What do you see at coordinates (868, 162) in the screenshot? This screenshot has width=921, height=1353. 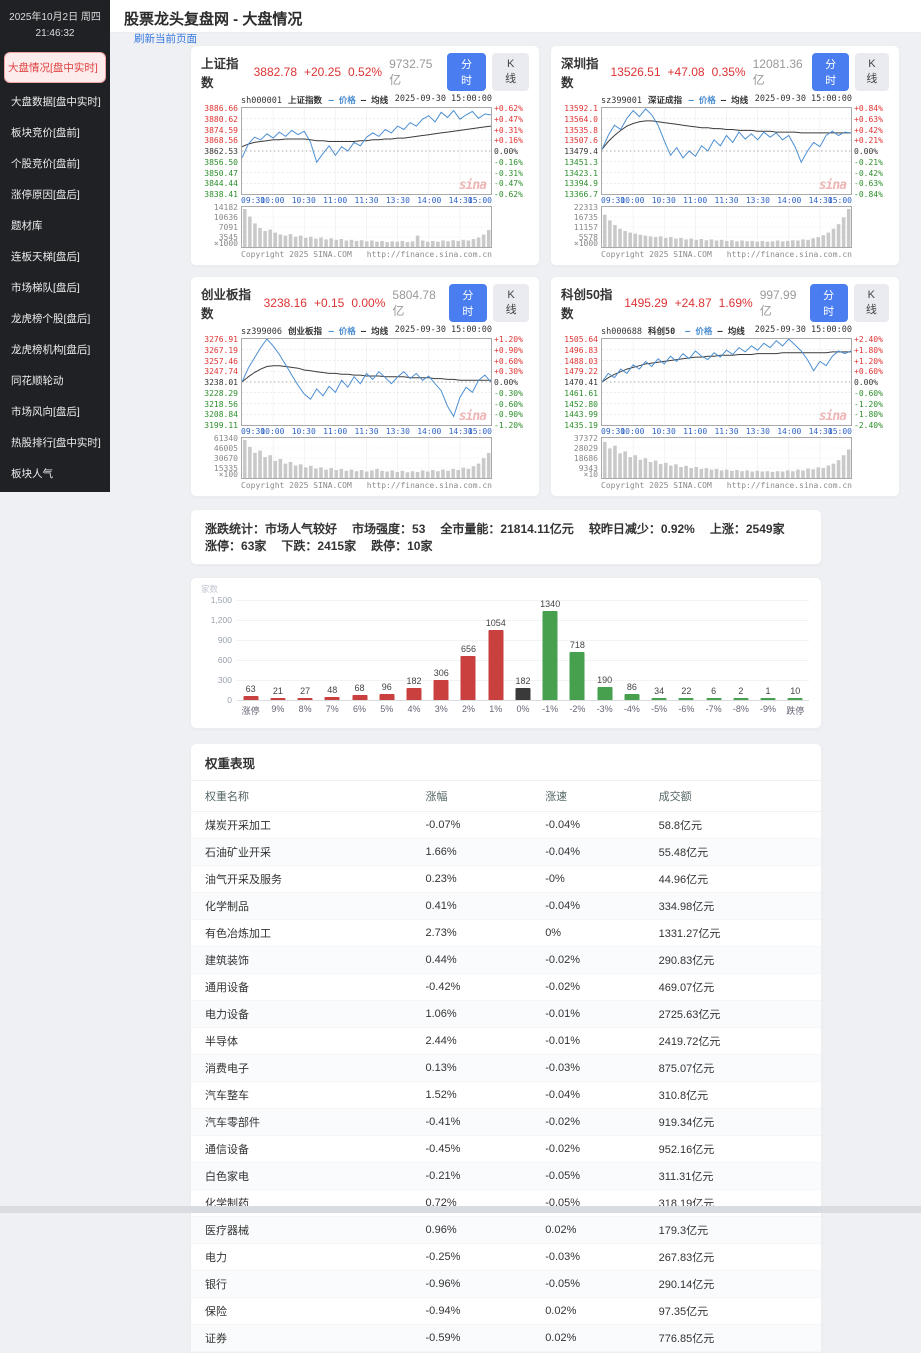 I see `y-axis-label-right: -0.21%` at bounding box center [868, 162].